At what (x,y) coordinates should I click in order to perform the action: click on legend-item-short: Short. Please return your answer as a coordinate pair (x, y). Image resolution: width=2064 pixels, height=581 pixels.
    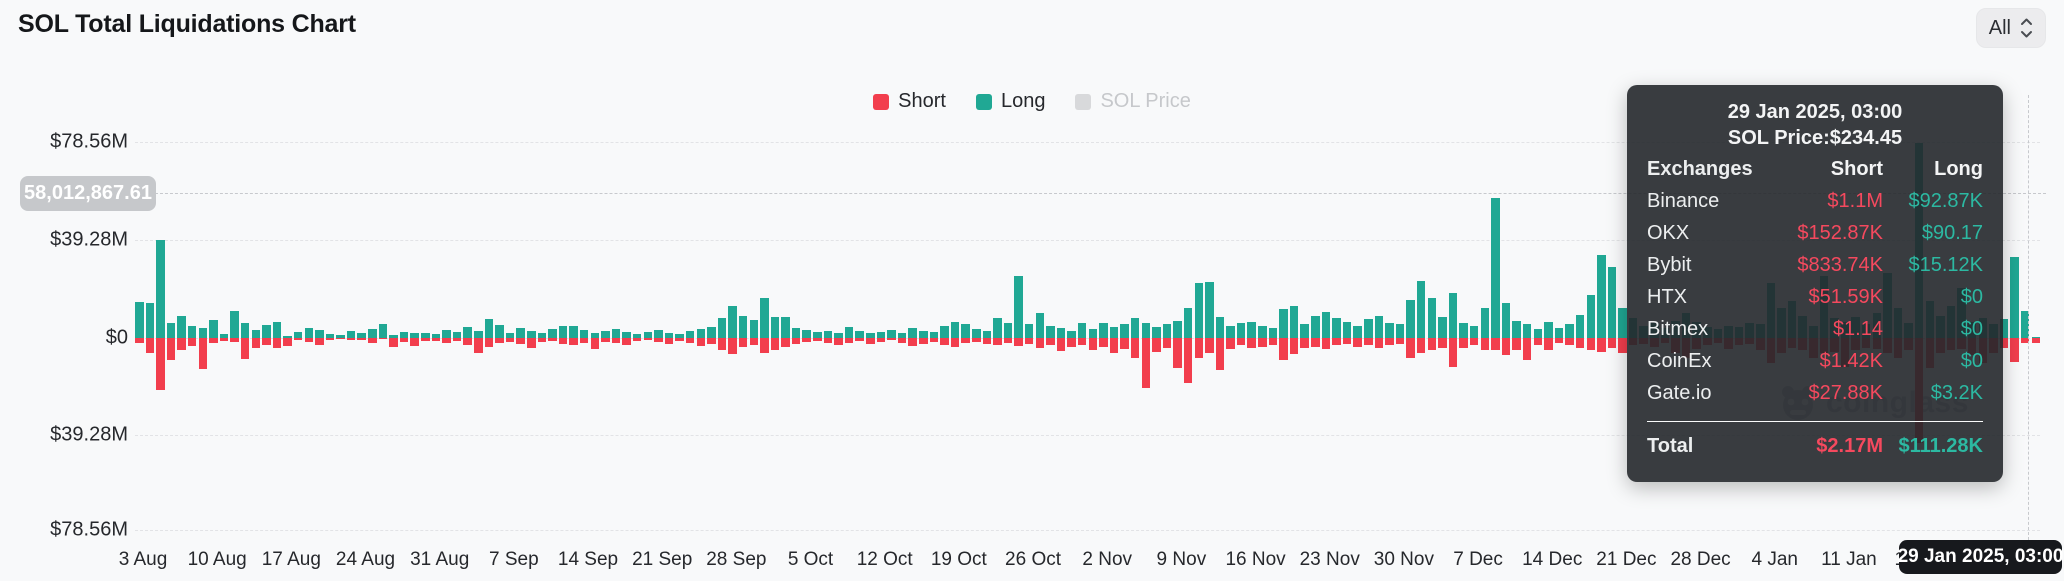
    Looking at the image, I should click on (909, 101).